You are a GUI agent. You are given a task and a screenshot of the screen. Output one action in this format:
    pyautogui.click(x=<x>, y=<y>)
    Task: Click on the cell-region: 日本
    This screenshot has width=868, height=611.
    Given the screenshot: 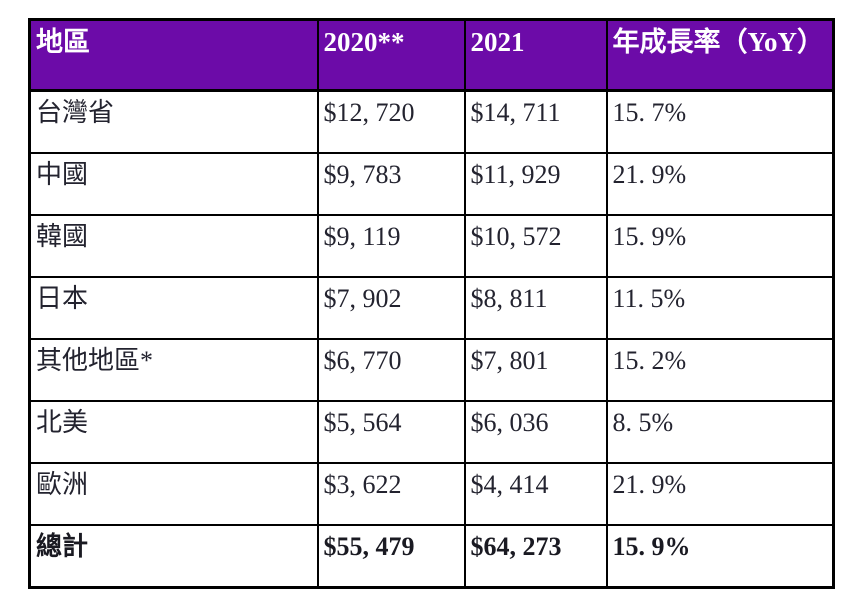 What is the action you would take?
    pyautogui.click(x=173, y=308)
    